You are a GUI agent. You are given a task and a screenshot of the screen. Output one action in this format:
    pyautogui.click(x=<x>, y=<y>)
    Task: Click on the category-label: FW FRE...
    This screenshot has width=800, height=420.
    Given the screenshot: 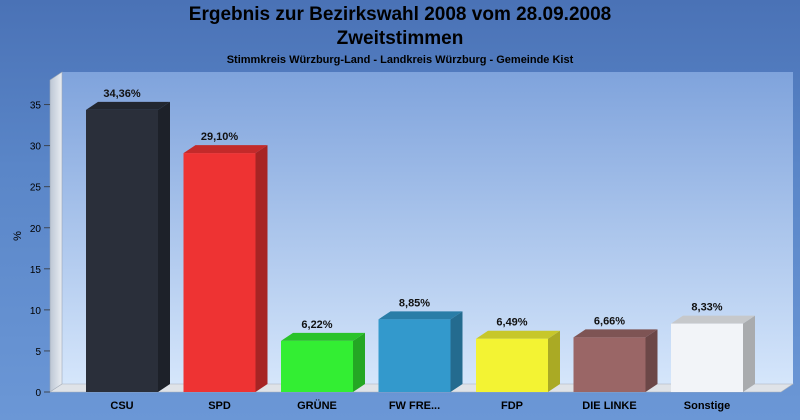 What is the action you would take?
    pyautogui.click(x=414, y=406)
    